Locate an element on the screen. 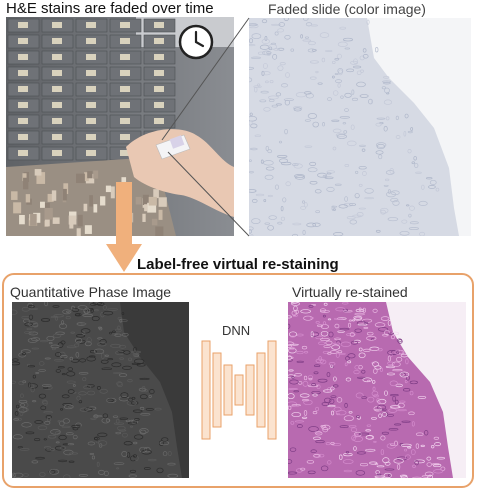  virtually-restained-image is located at coordinates (377, 390).